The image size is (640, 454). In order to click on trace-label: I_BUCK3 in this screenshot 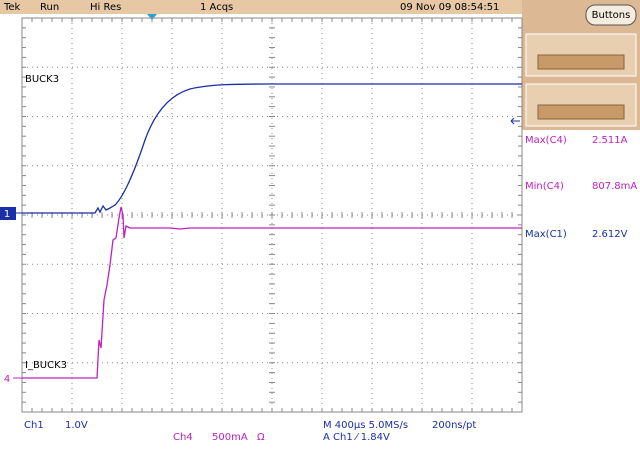, I will do `click(46, 365)`.